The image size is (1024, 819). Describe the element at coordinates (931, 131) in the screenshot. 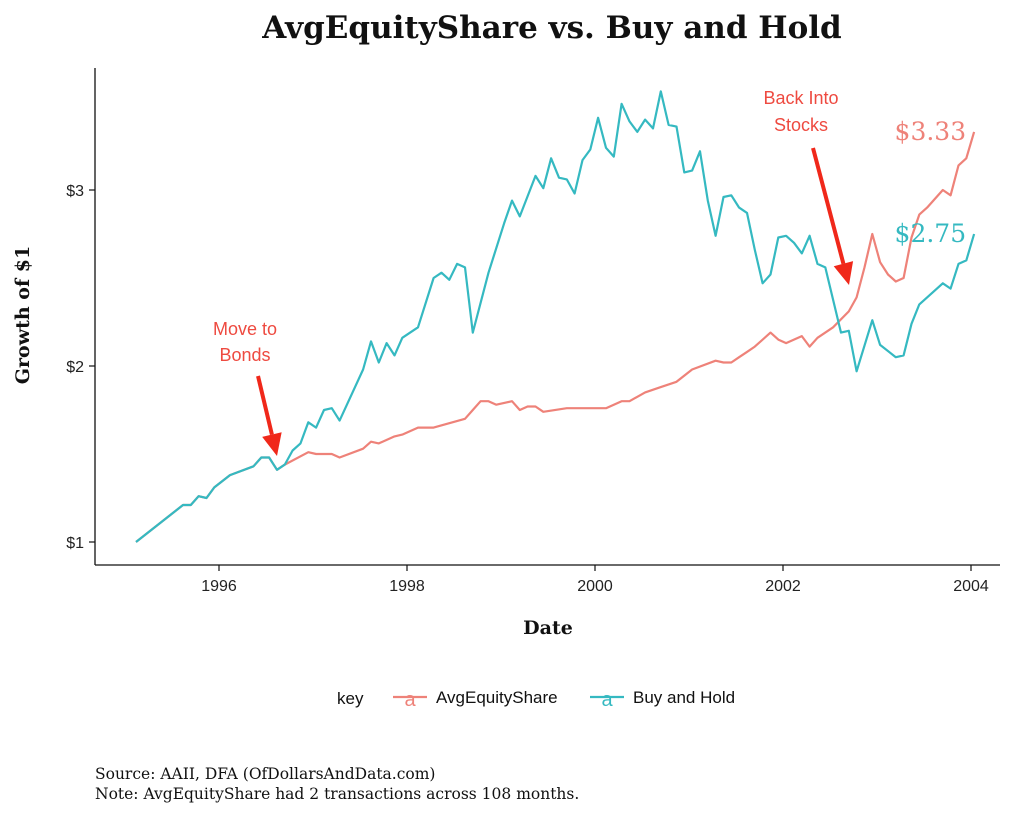

I see `end-value-label: $3.33` at that location.